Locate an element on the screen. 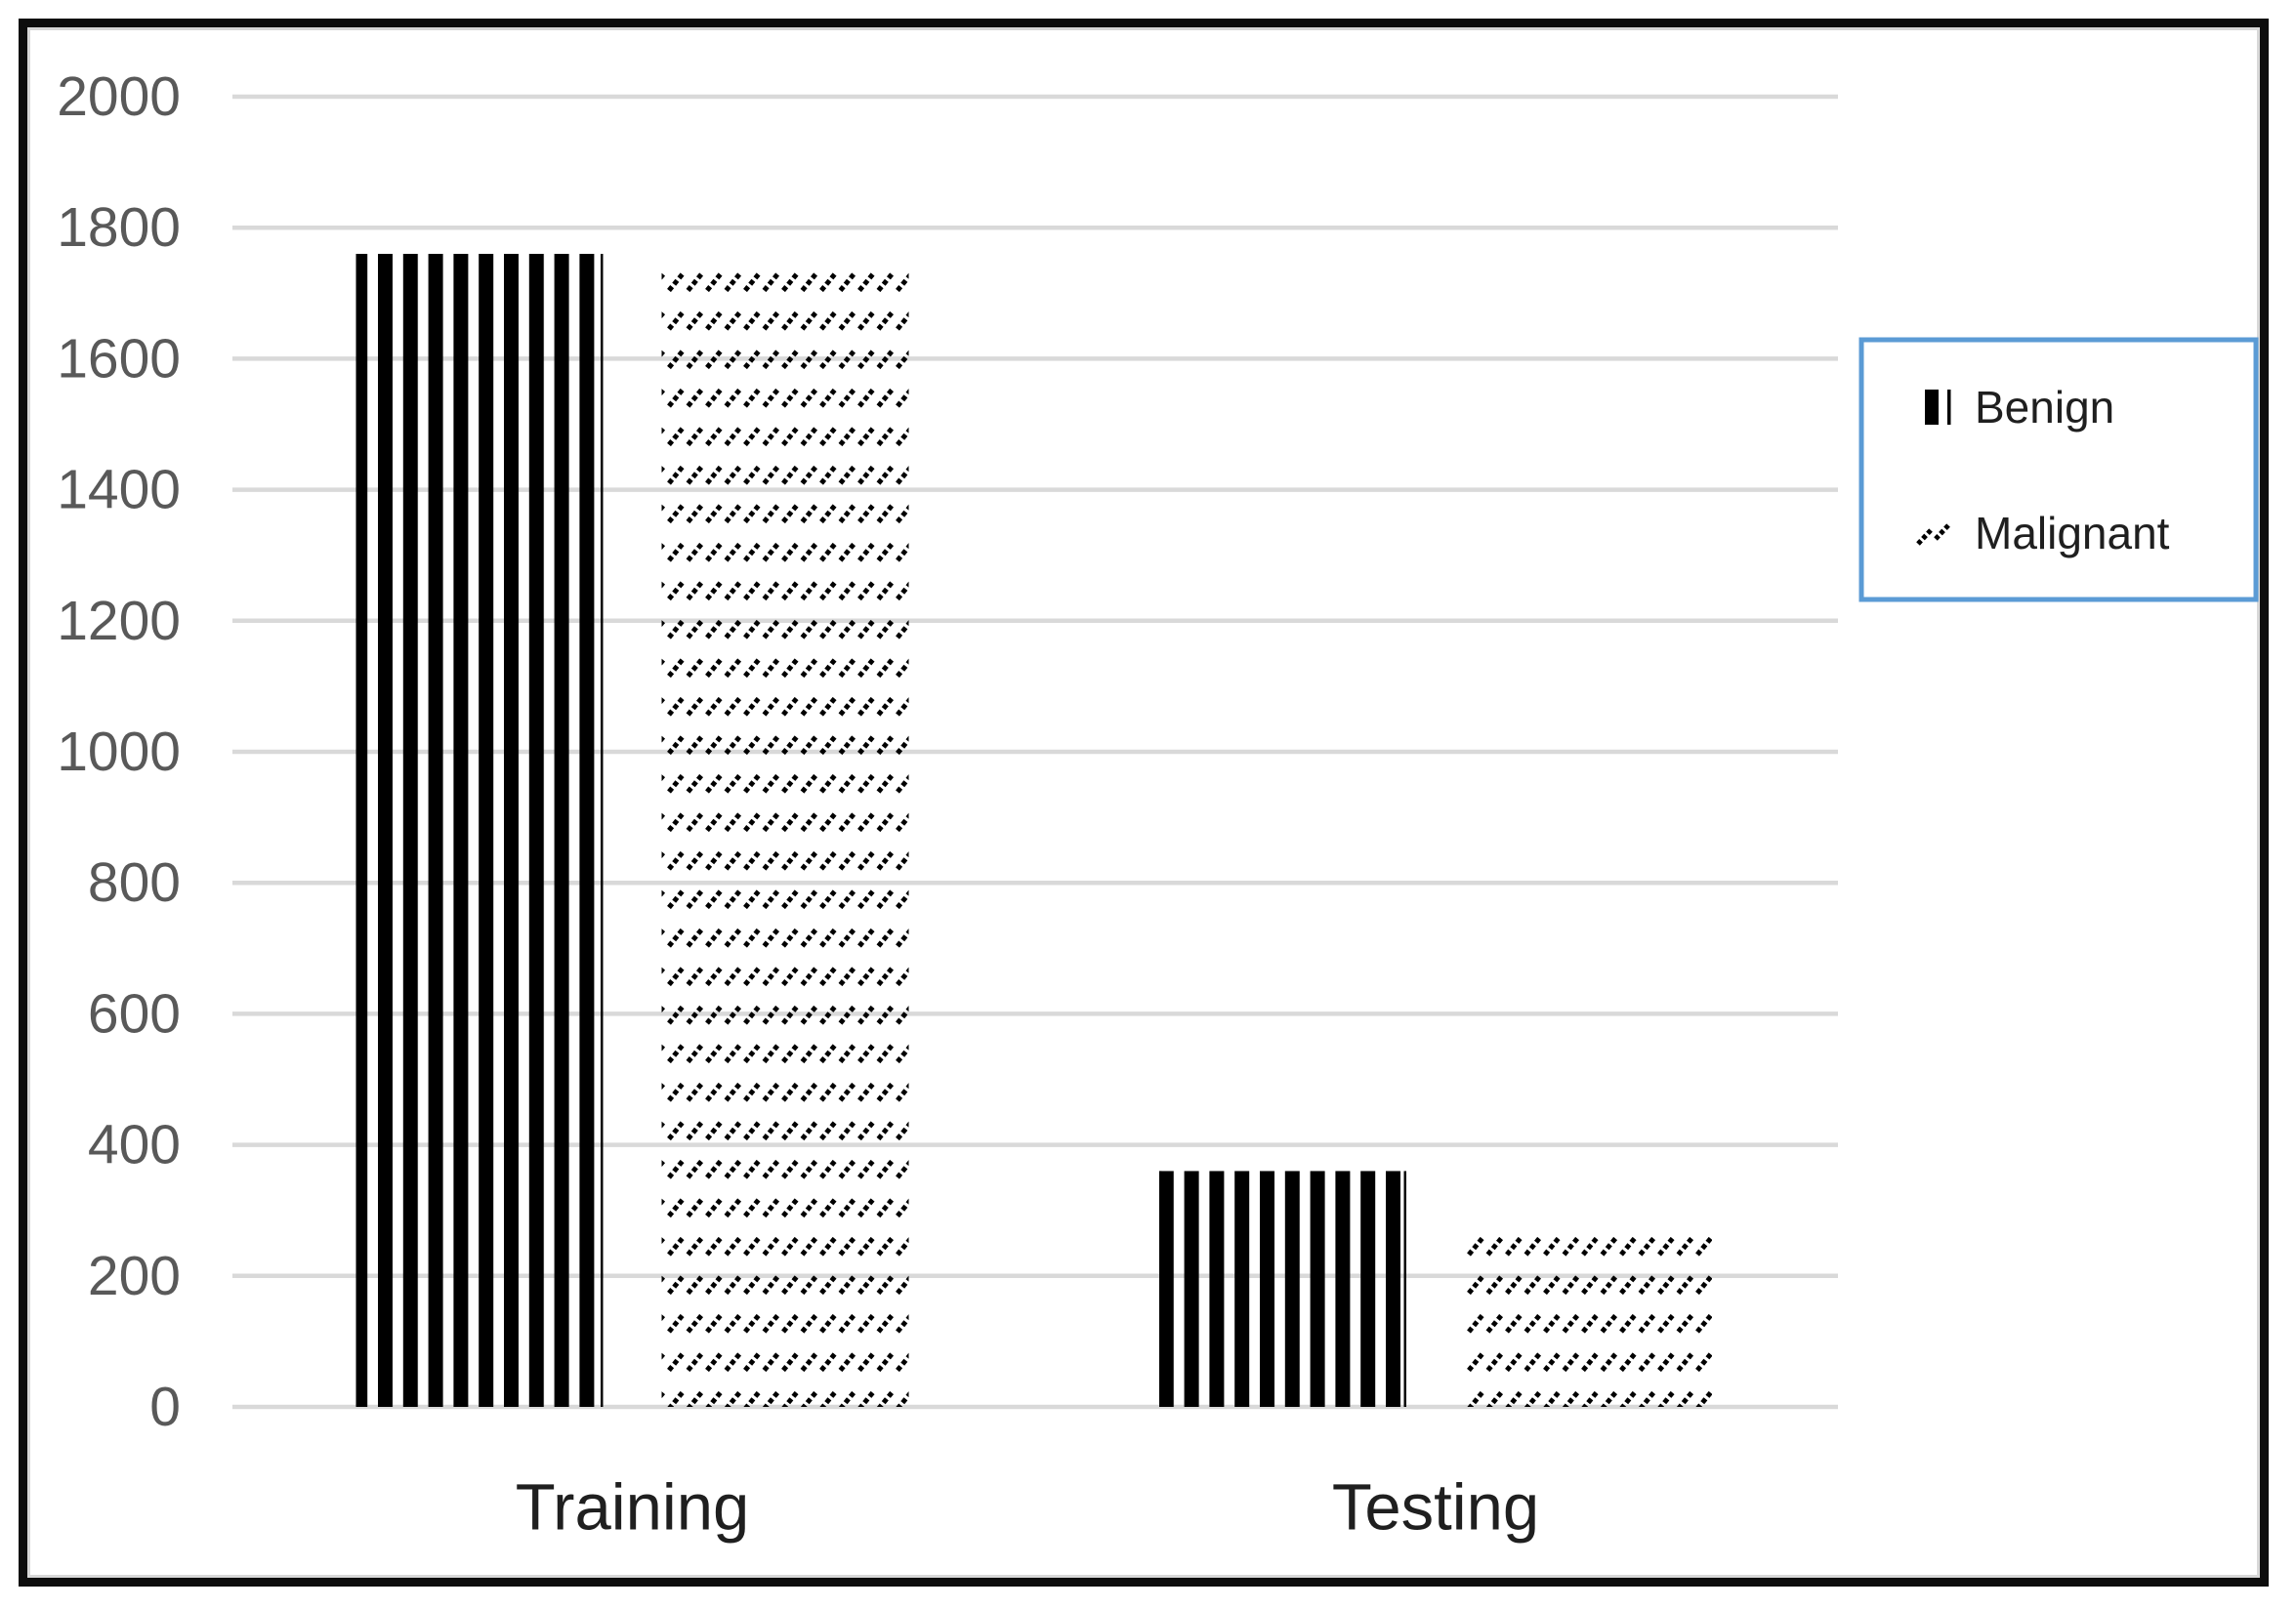  legend: Benign Malignant is located at coordinates (2058, 469).